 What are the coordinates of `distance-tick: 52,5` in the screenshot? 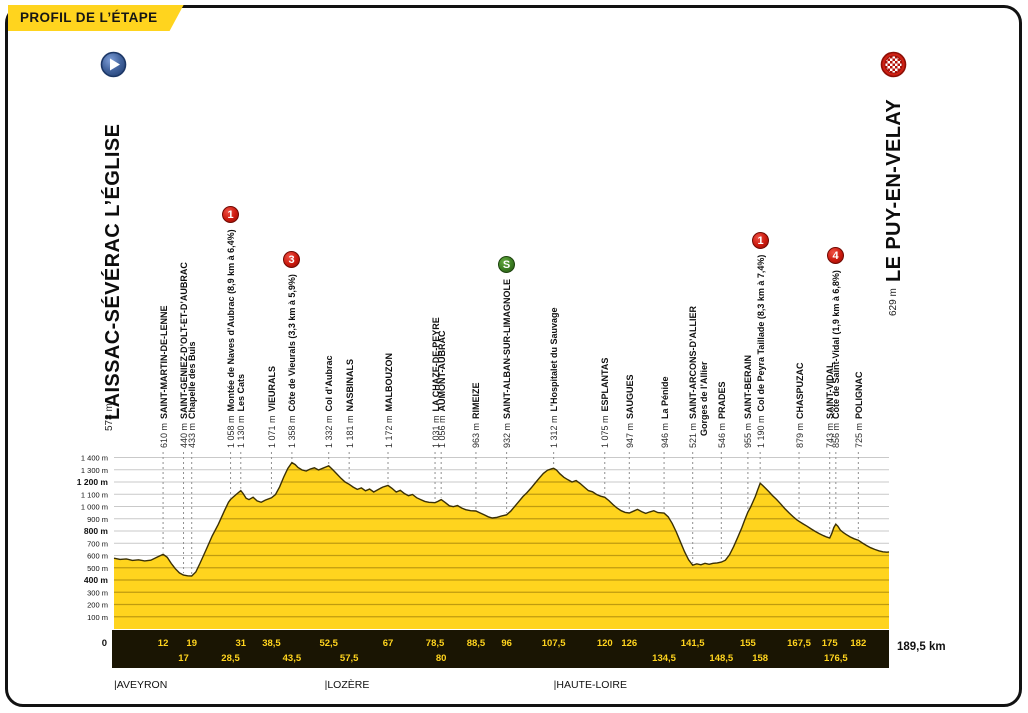 It's located at (328, 643).